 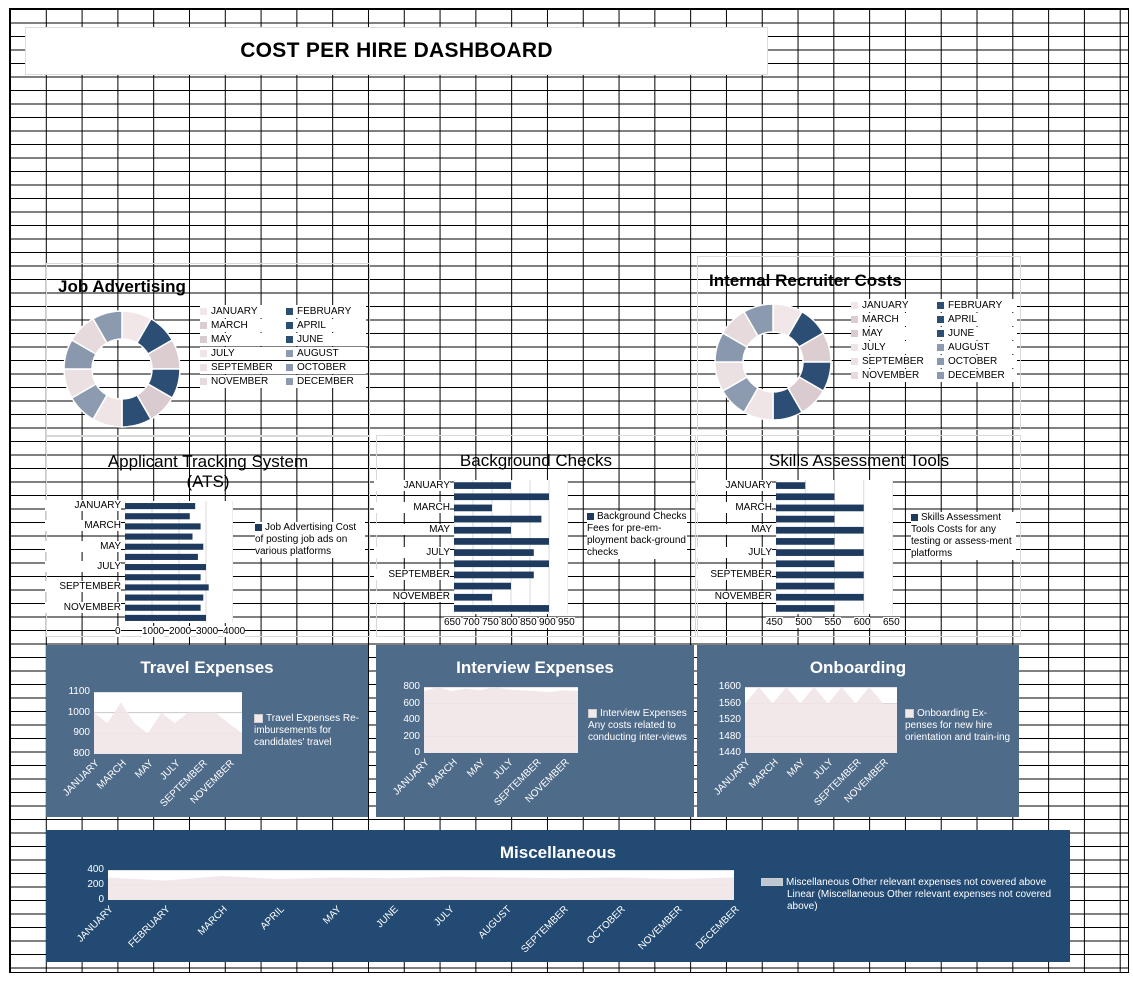 What do you see at coordinates (834, 547) in the screenshot?
I see `bar-plot` at bounding box center [834, 547].